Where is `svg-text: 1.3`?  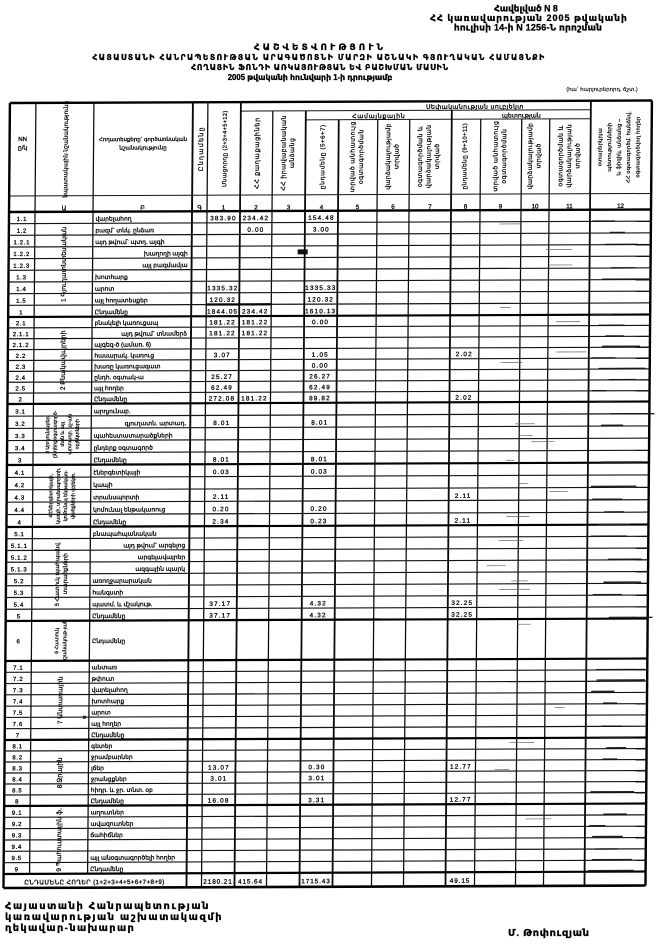
svg-text: 1.3 is located at coordinates (21, 278).